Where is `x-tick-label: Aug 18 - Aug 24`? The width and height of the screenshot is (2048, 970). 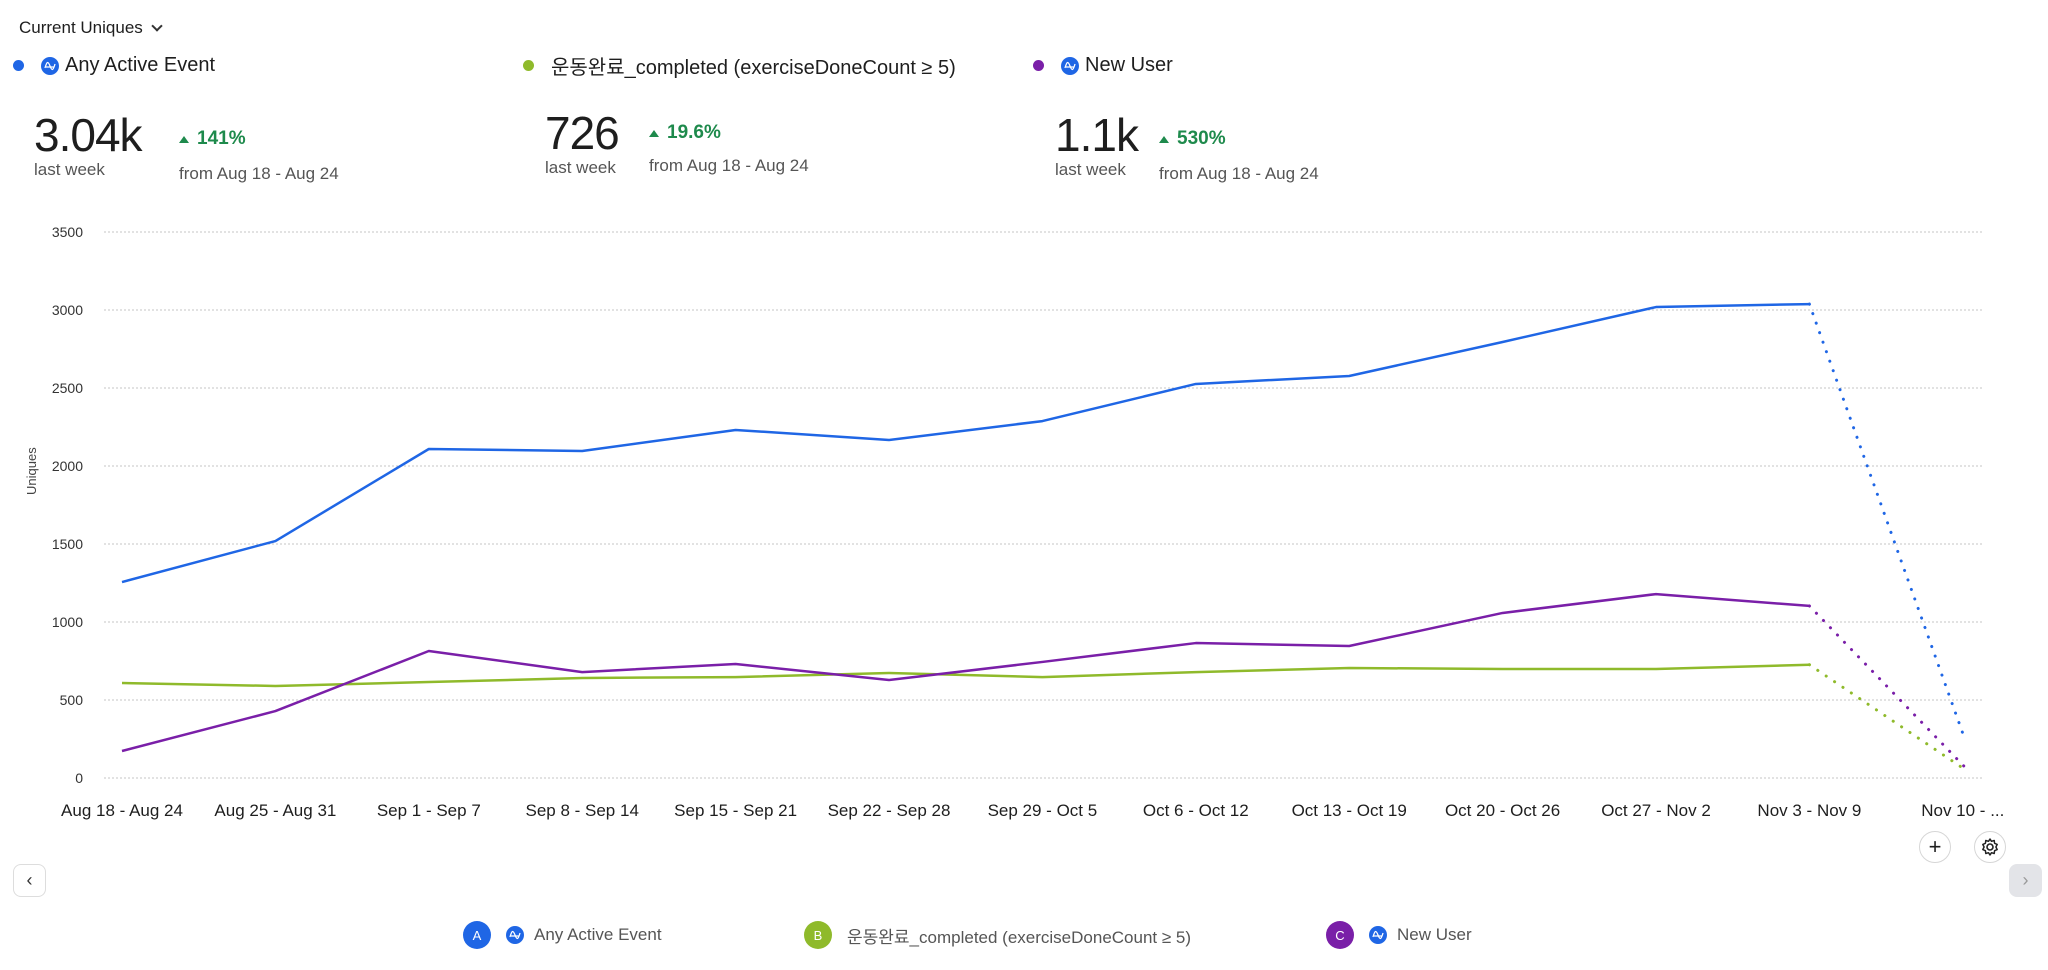
x-tick-label: Aug 18 - Aug 24 is located at coordinates (122, 810).